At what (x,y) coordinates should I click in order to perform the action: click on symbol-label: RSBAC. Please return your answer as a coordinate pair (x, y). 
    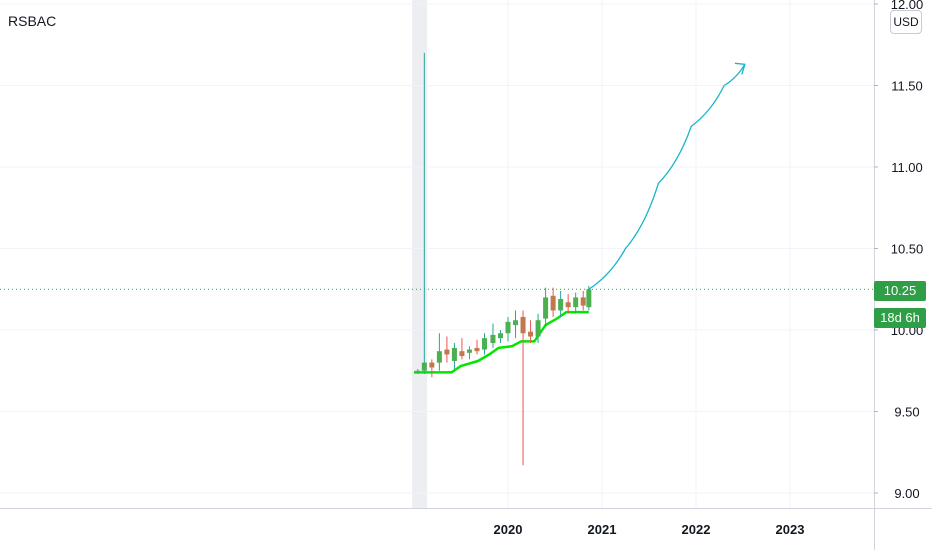
    Looking at the image, I should click on (32, 21).